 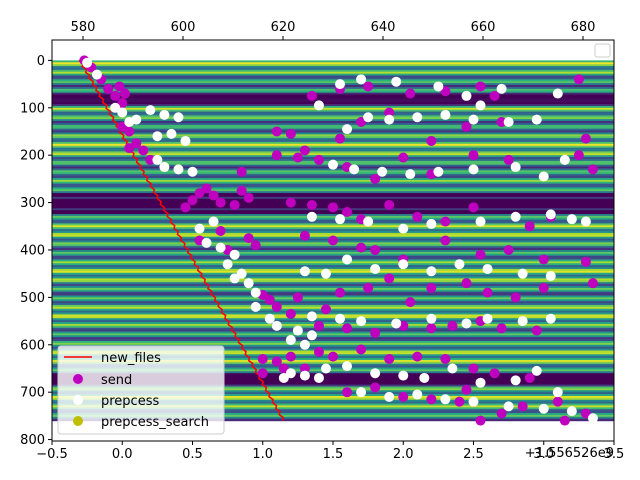 What do you see at coordinates (583, 27) in the screenshot?
I see `x-top-tick-label: 680` at bounding box center [583, 27].